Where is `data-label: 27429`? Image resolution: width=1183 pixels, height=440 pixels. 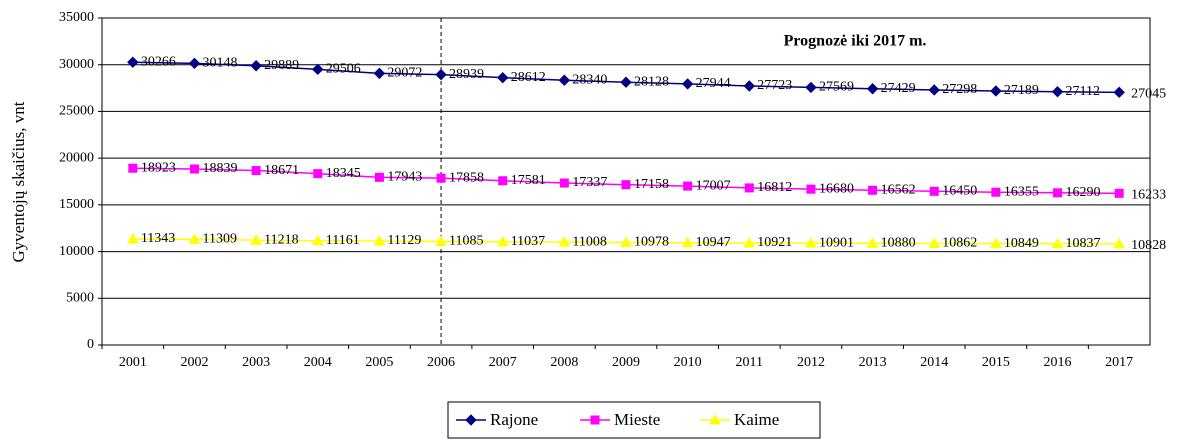 data-label: 27429 is located at coordinates (898, 88).